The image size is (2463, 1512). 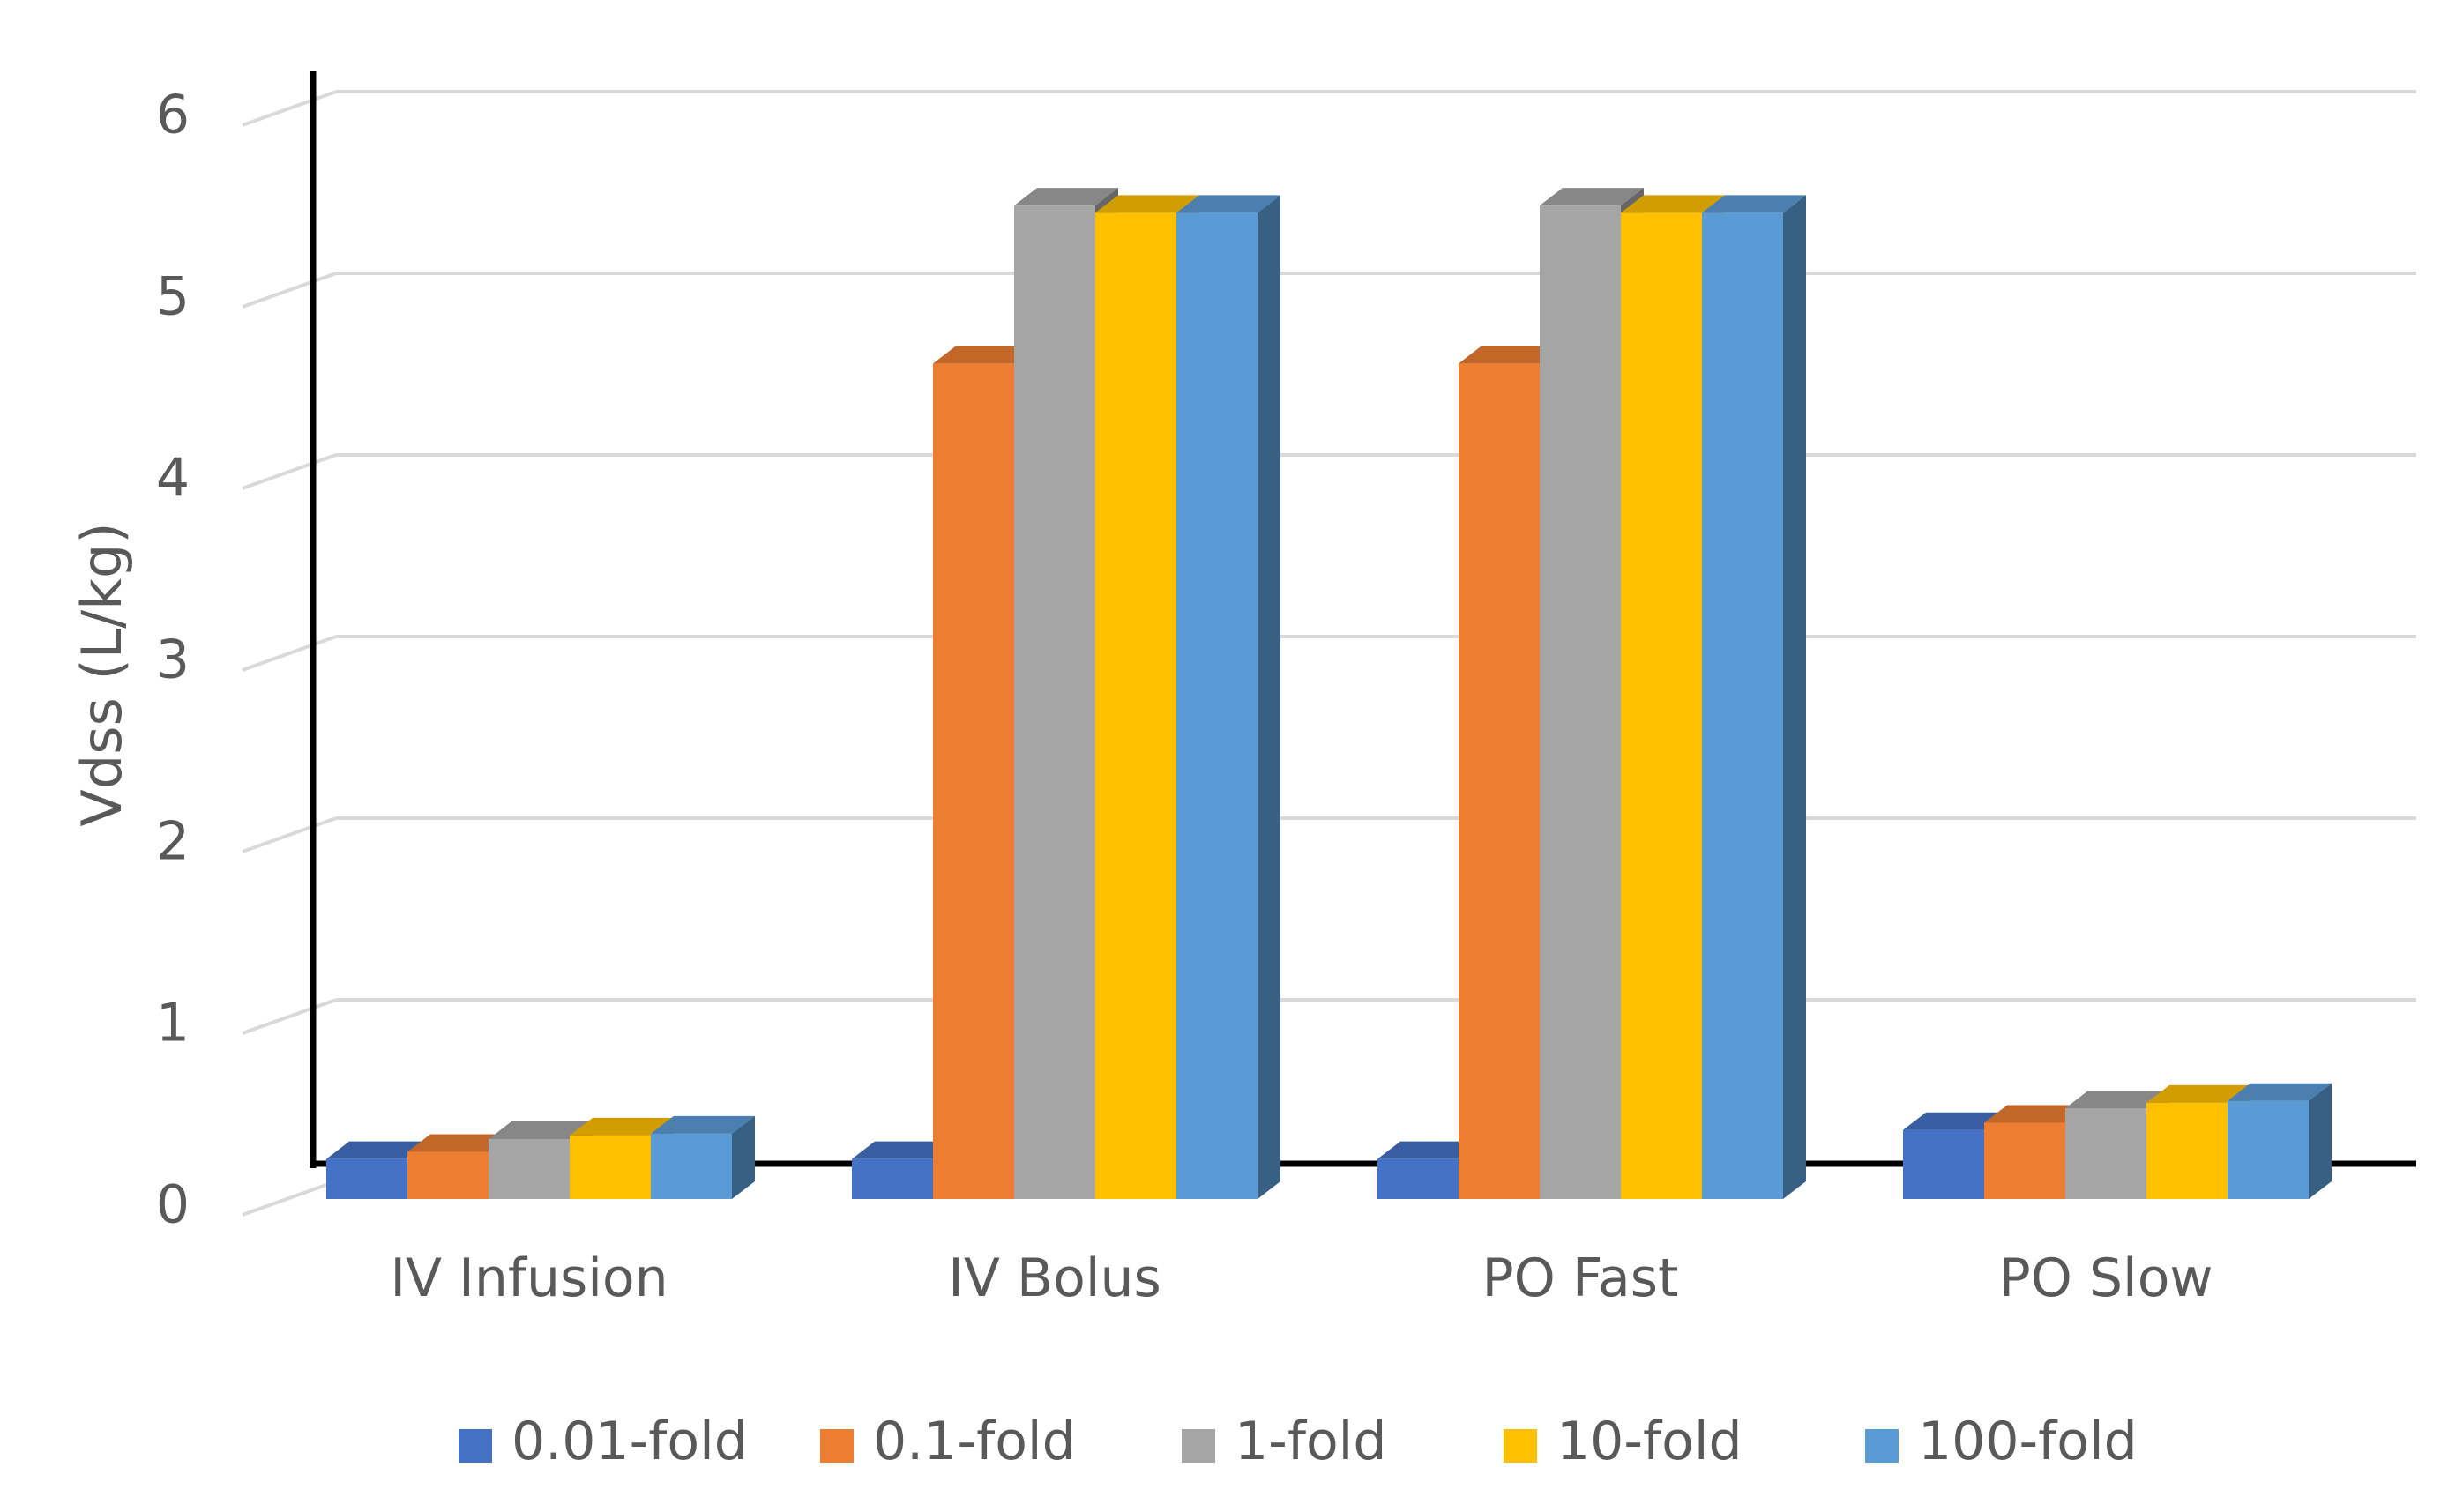 I want to click on legend-item: 0.01-fold, so click(x=603, y=1441).